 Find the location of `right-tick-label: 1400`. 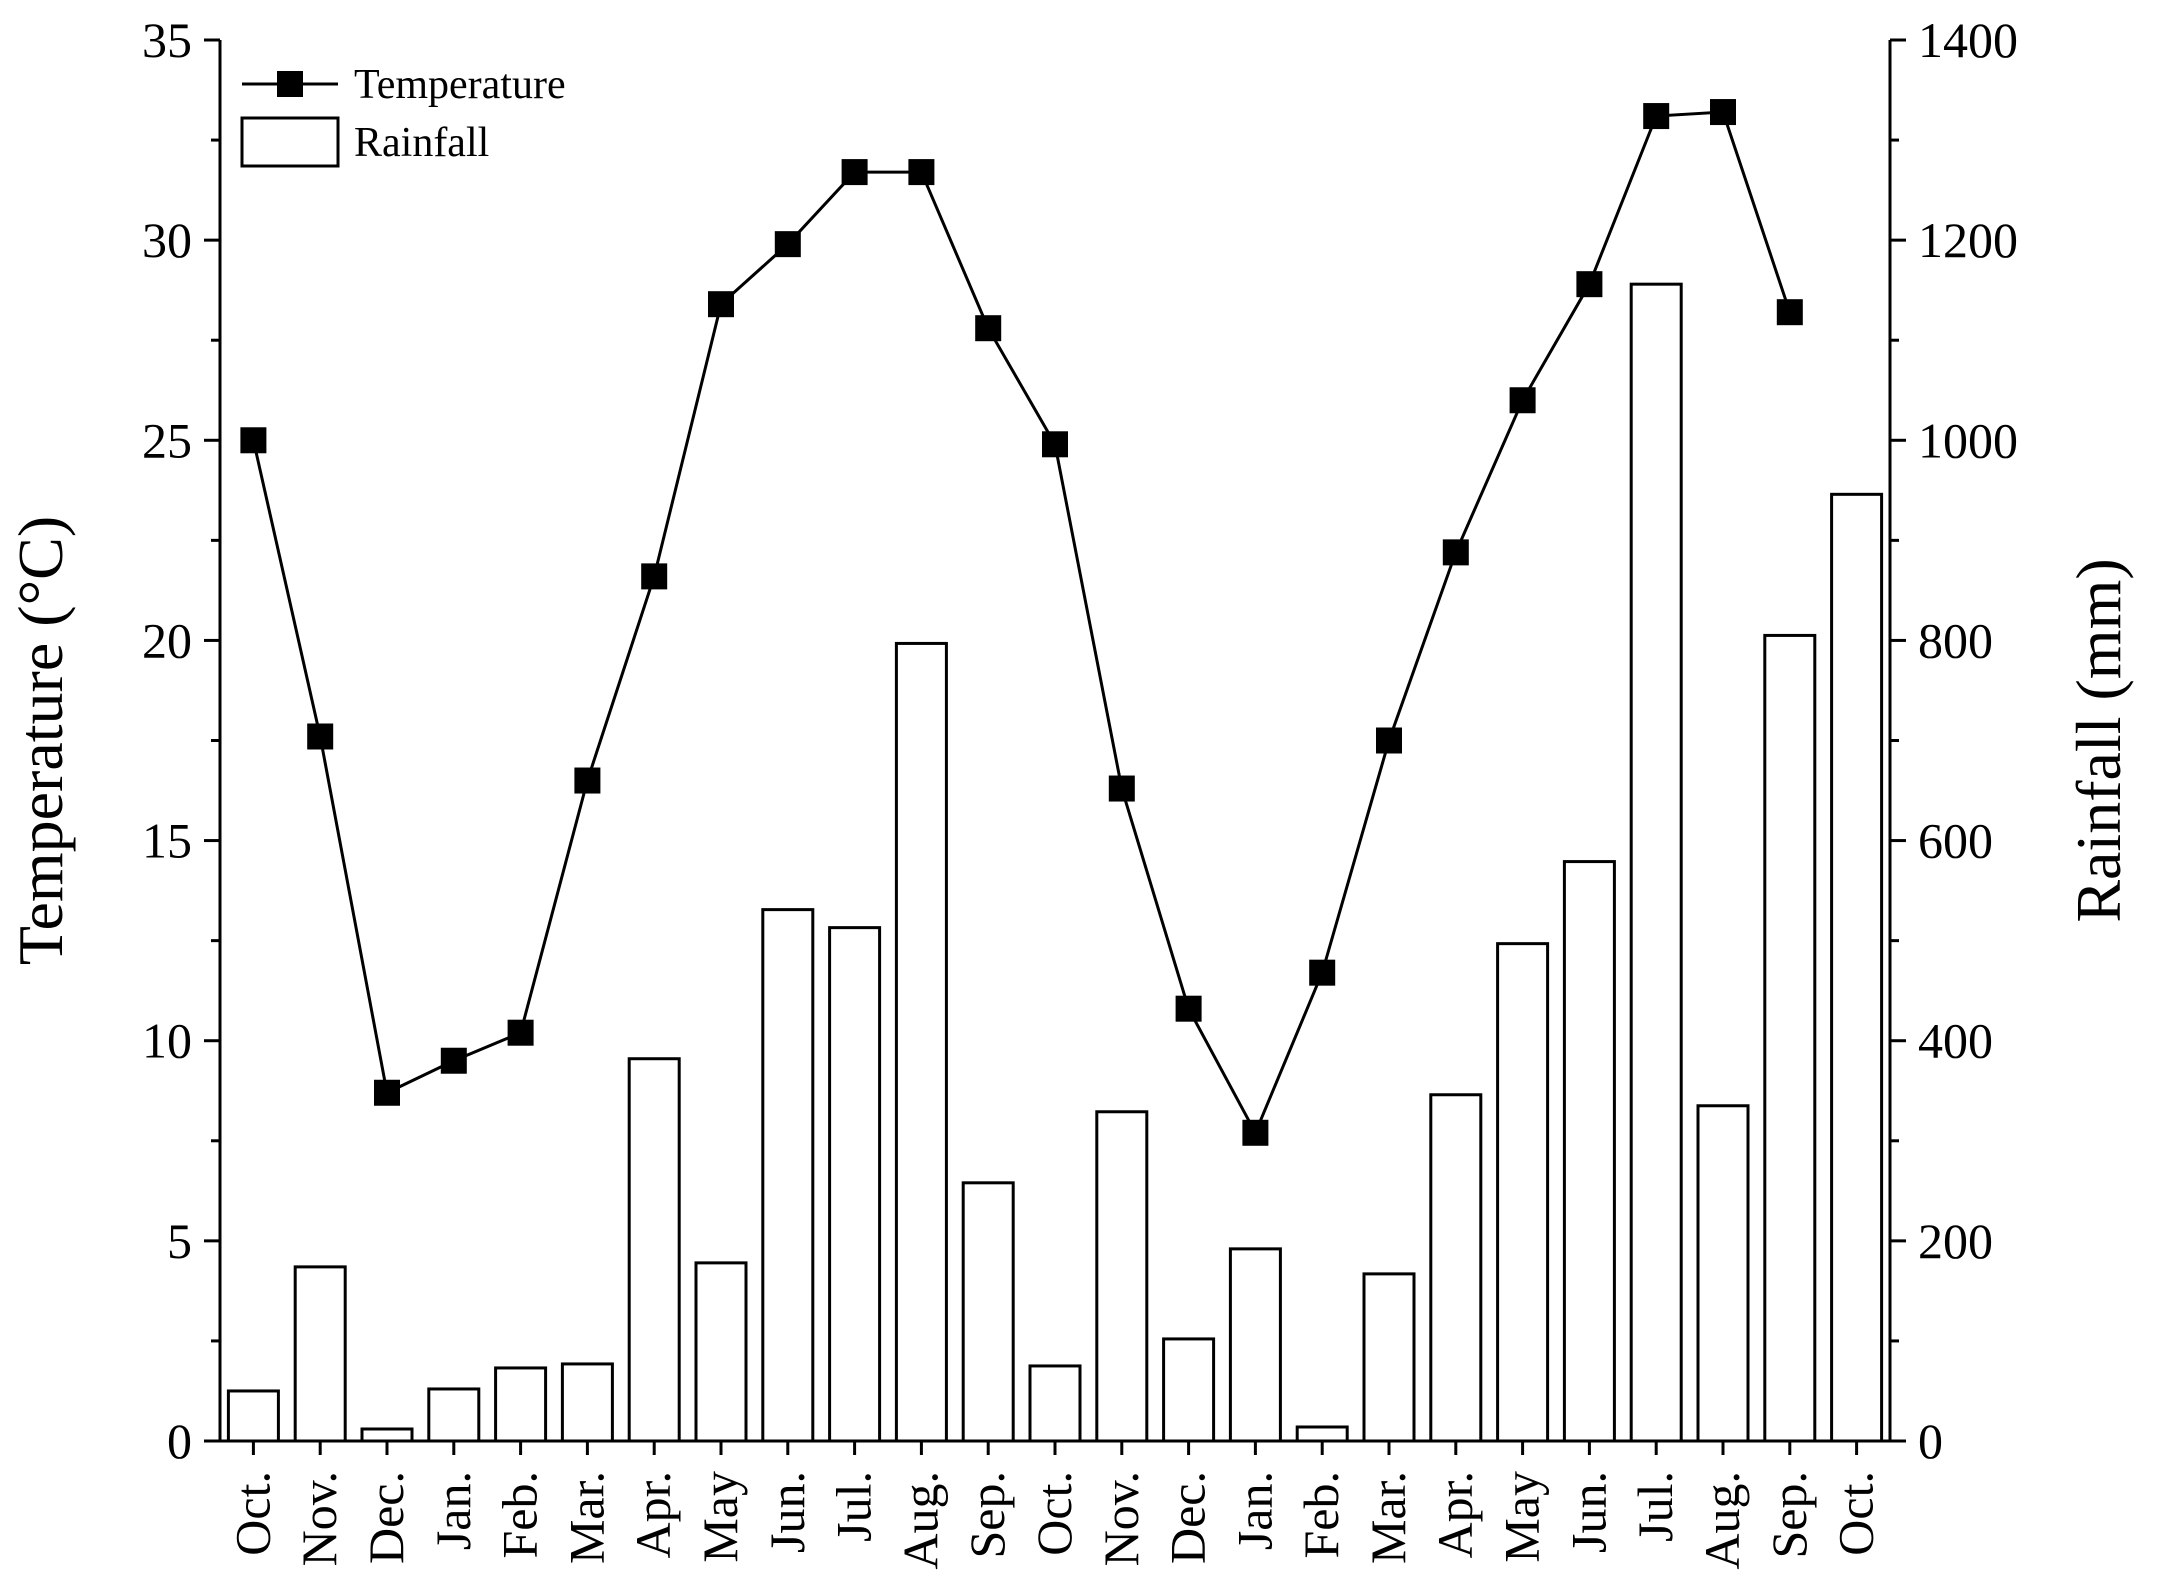

right-tick-label: 1400 is located at coordinates (1968, 40).